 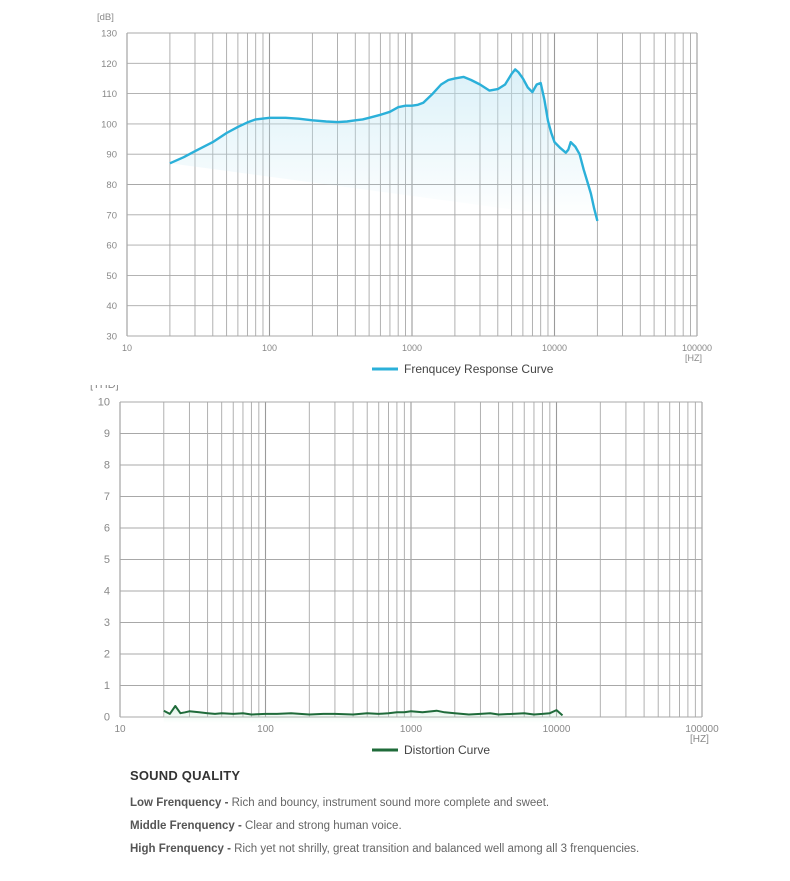 What do you see at coordinates (109, 34) in the screenshot?
I see `y-tick-label: 130` at bounding box center [109, 34].